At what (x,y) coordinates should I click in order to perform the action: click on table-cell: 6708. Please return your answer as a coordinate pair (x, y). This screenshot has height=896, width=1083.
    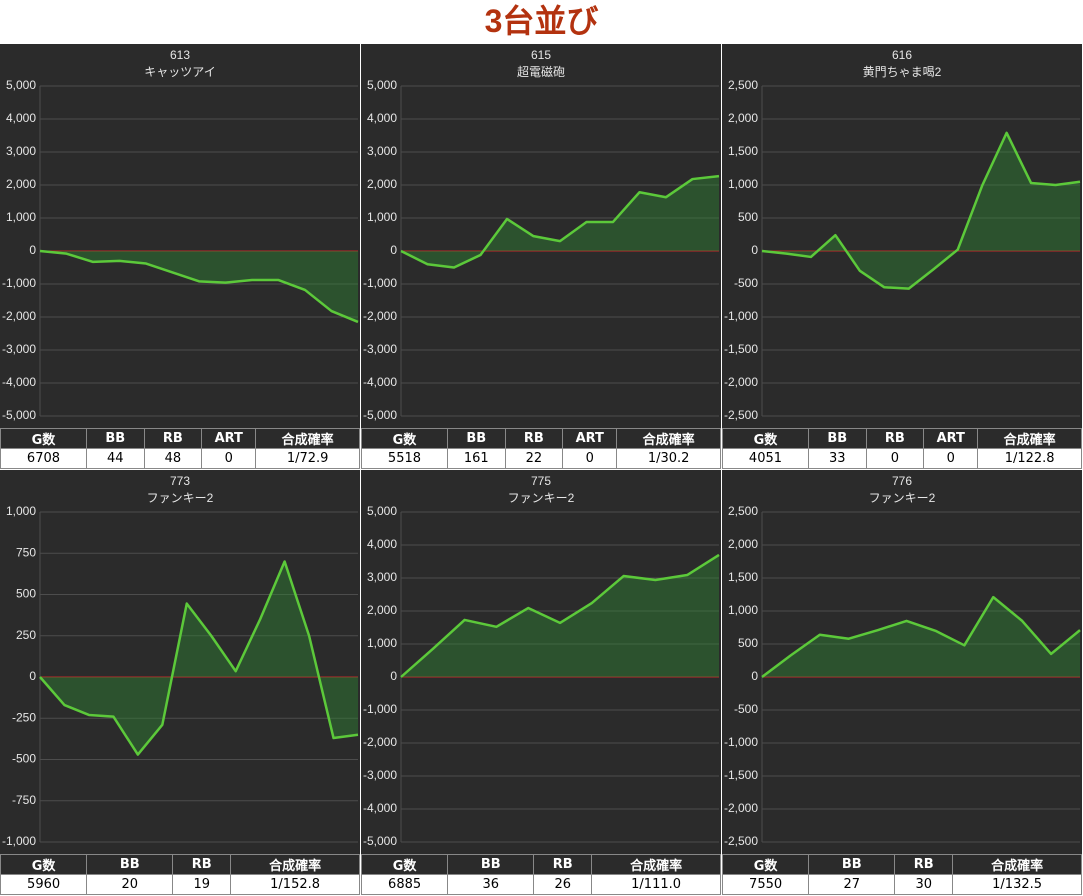
    Looking at the image, I should click on (43, 458).